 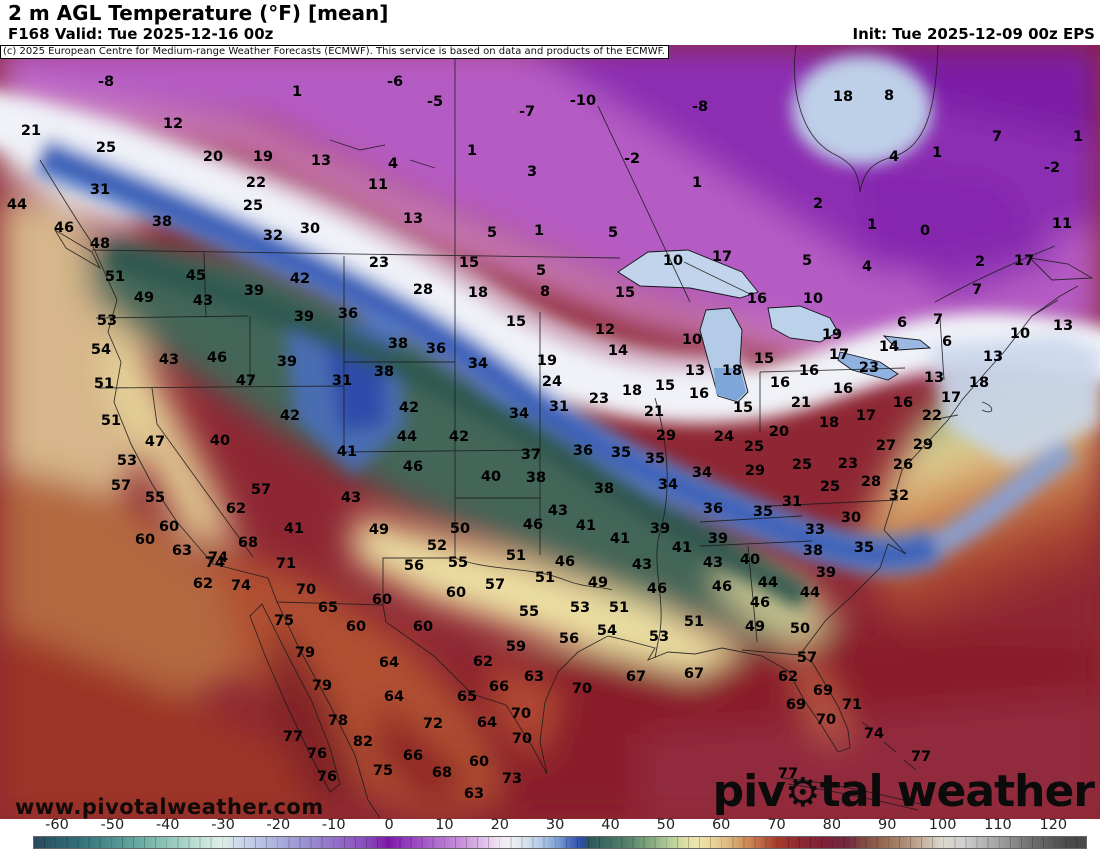 What do you see at coordinates (749, 791) in the screenshot?
I see `logo-text-prefix: piv` at bounding box center [749, 791].